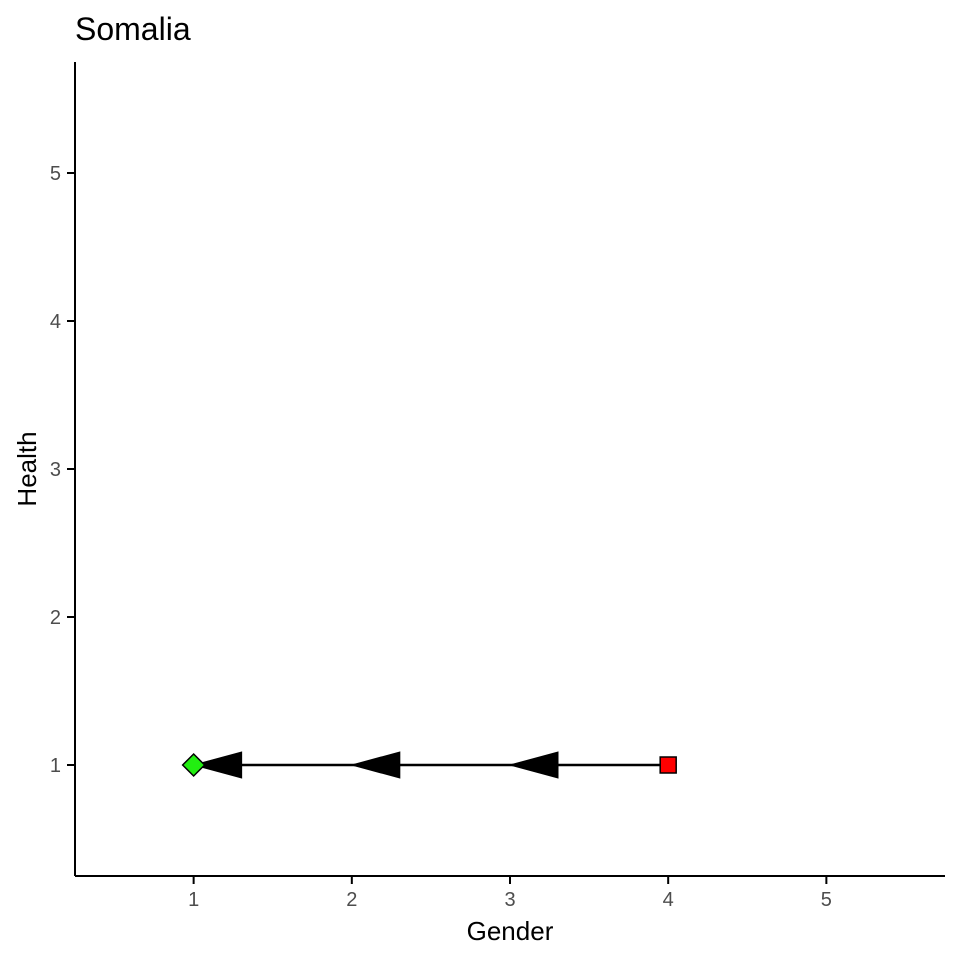 The image size is (960, 960). What do you see at coordinates (27, 468) in the screenshot?
I see `y-axis-title: Health` at bounding box center [27, 468].